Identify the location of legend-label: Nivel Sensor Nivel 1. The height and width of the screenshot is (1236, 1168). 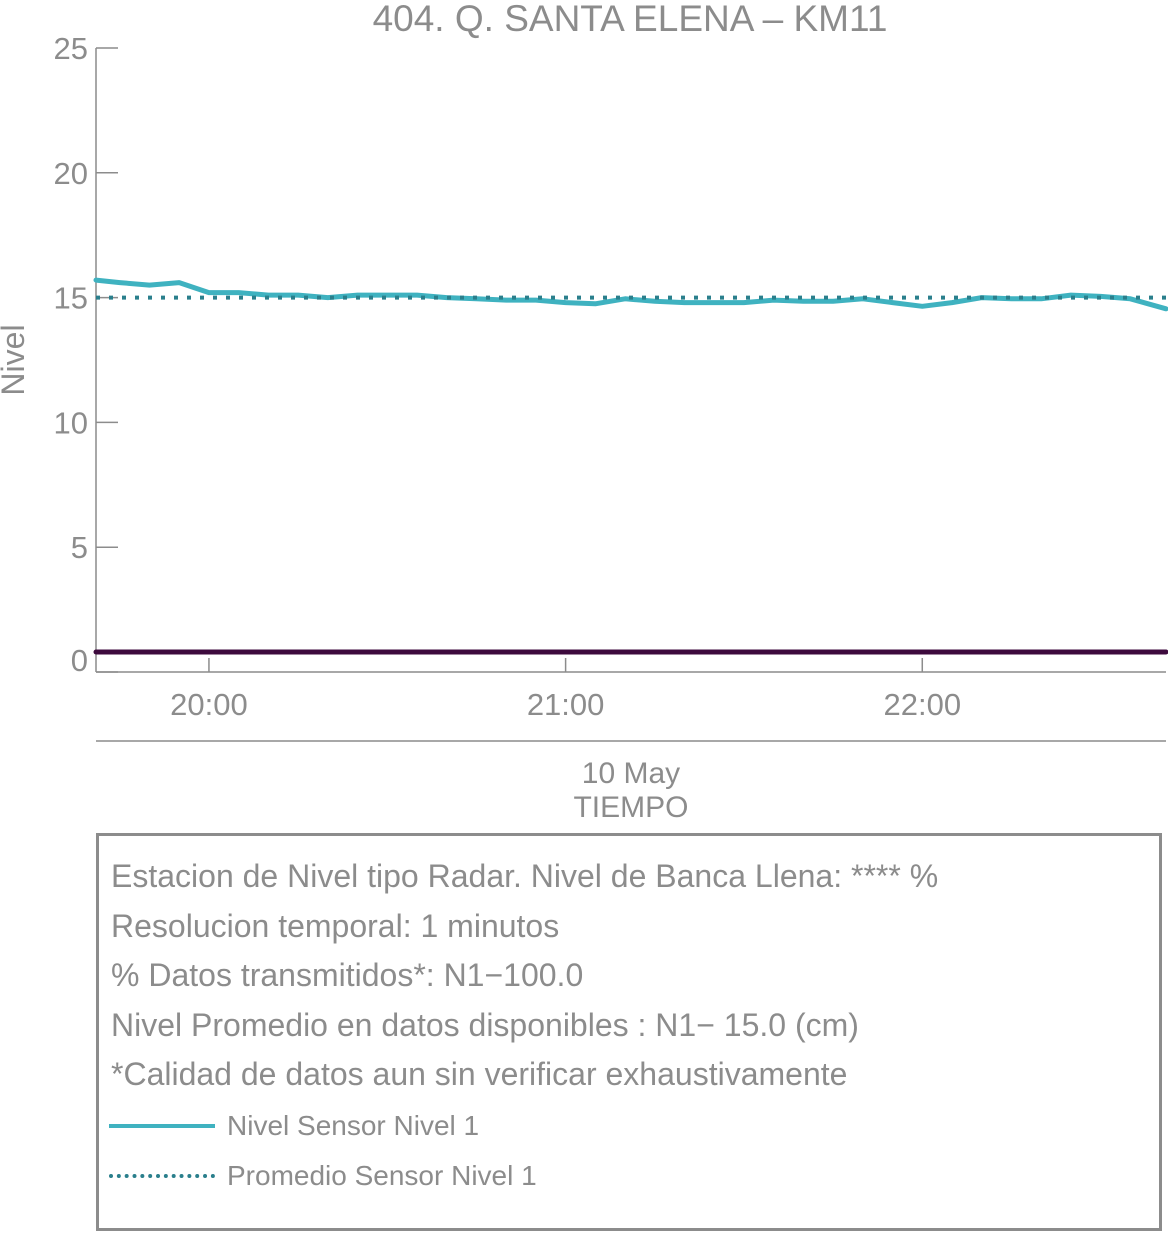
(353, 1125).